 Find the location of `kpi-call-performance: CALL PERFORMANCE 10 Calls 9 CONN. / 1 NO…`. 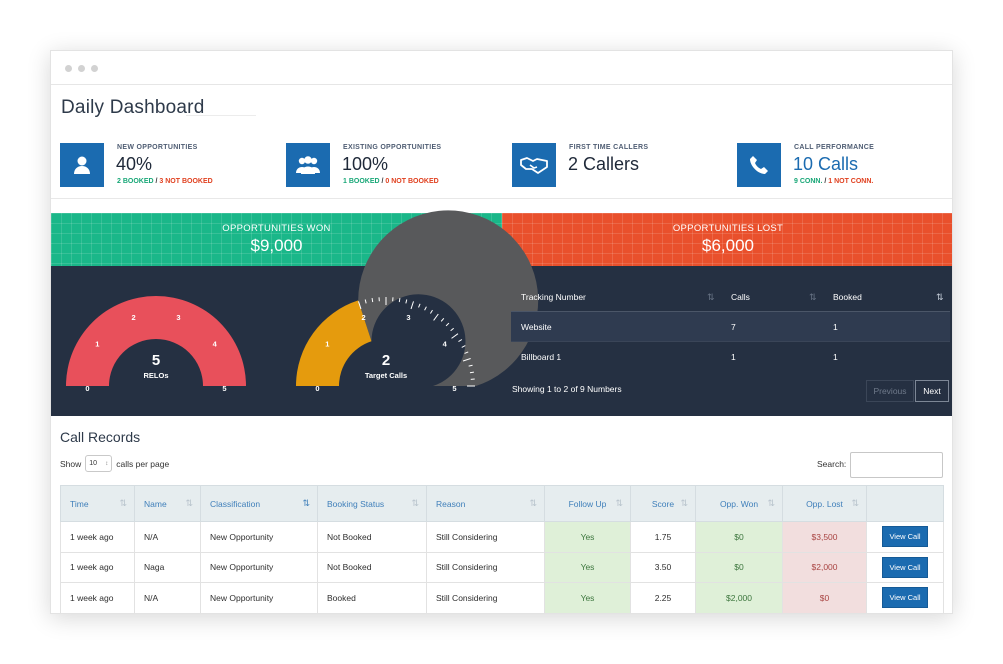

kpi-call-performance: CALL PERFORMANCE 10 Calls 9 CONN. / 1 NO… is located at coordinates (844, 167).